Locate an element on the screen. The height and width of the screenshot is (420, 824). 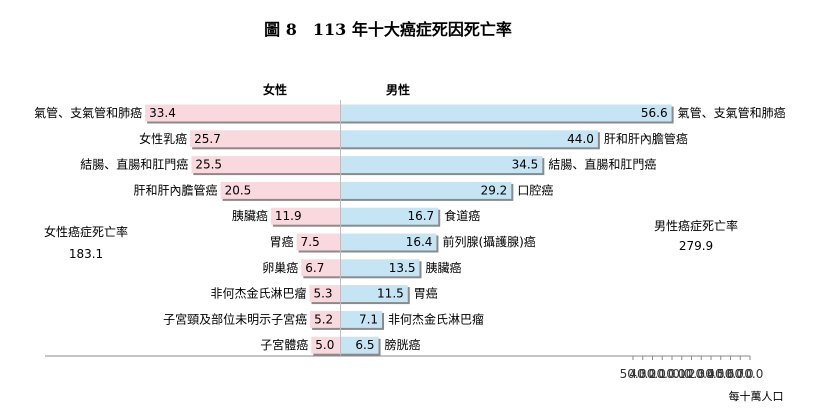
male-value-label: 16.7 is located at coordinates (420, 216).